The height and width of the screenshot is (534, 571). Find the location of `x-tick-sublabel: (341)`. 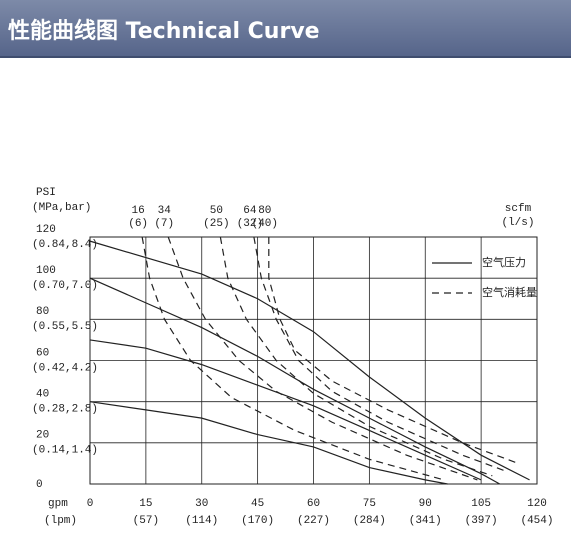

x-tick-sublabel: (341) is located at coordinates (425, 521).